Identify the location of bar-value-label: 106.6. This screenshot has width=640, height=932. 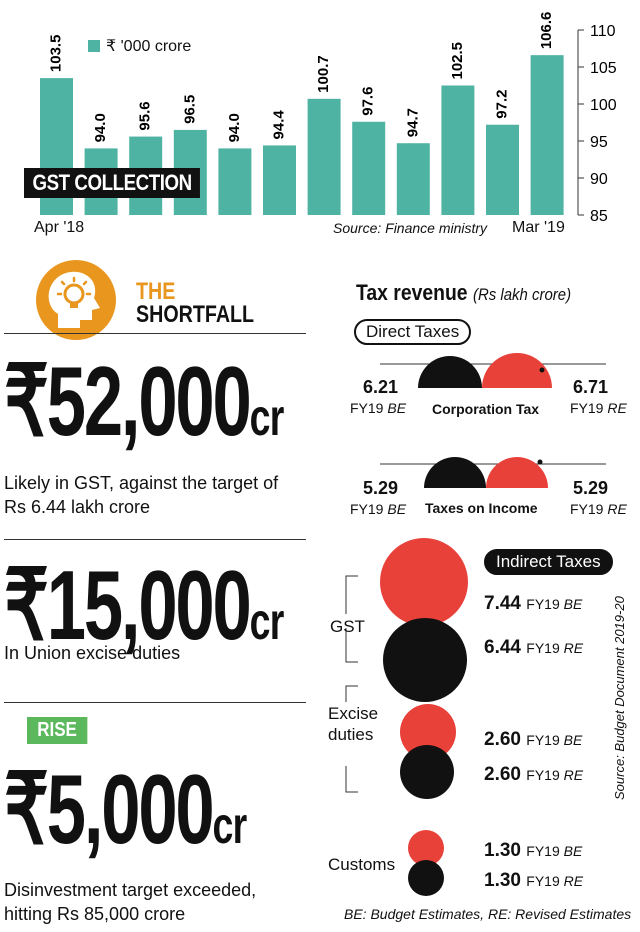
(546, 31).